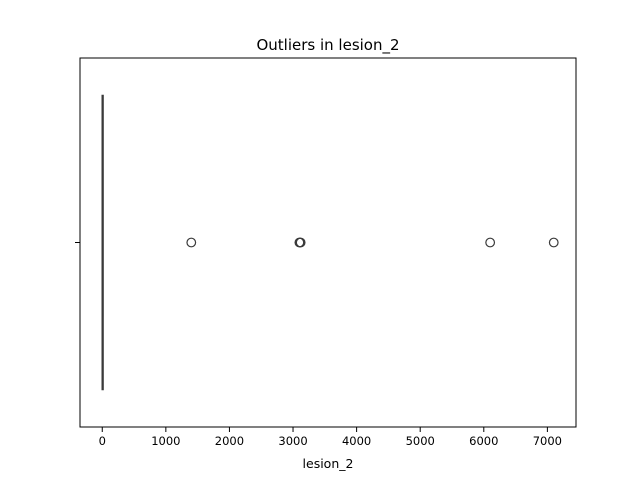  What do you see at coordinates (330, 437) in the screenshot?
I see `x-axis-ticks: 0 1000 2000 3000 4000 5000 6000 7000` at bounding box center [330, 437].